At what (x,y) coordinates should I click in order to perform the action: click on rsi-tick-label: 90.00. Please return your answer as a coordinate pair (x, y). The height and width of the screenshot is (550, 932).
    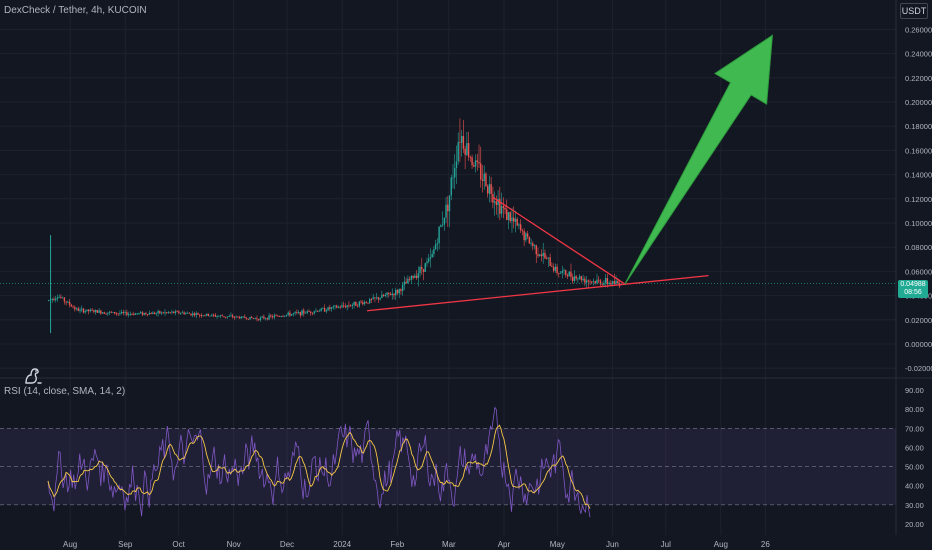
    Looking at the image, I should click on (914, 390).